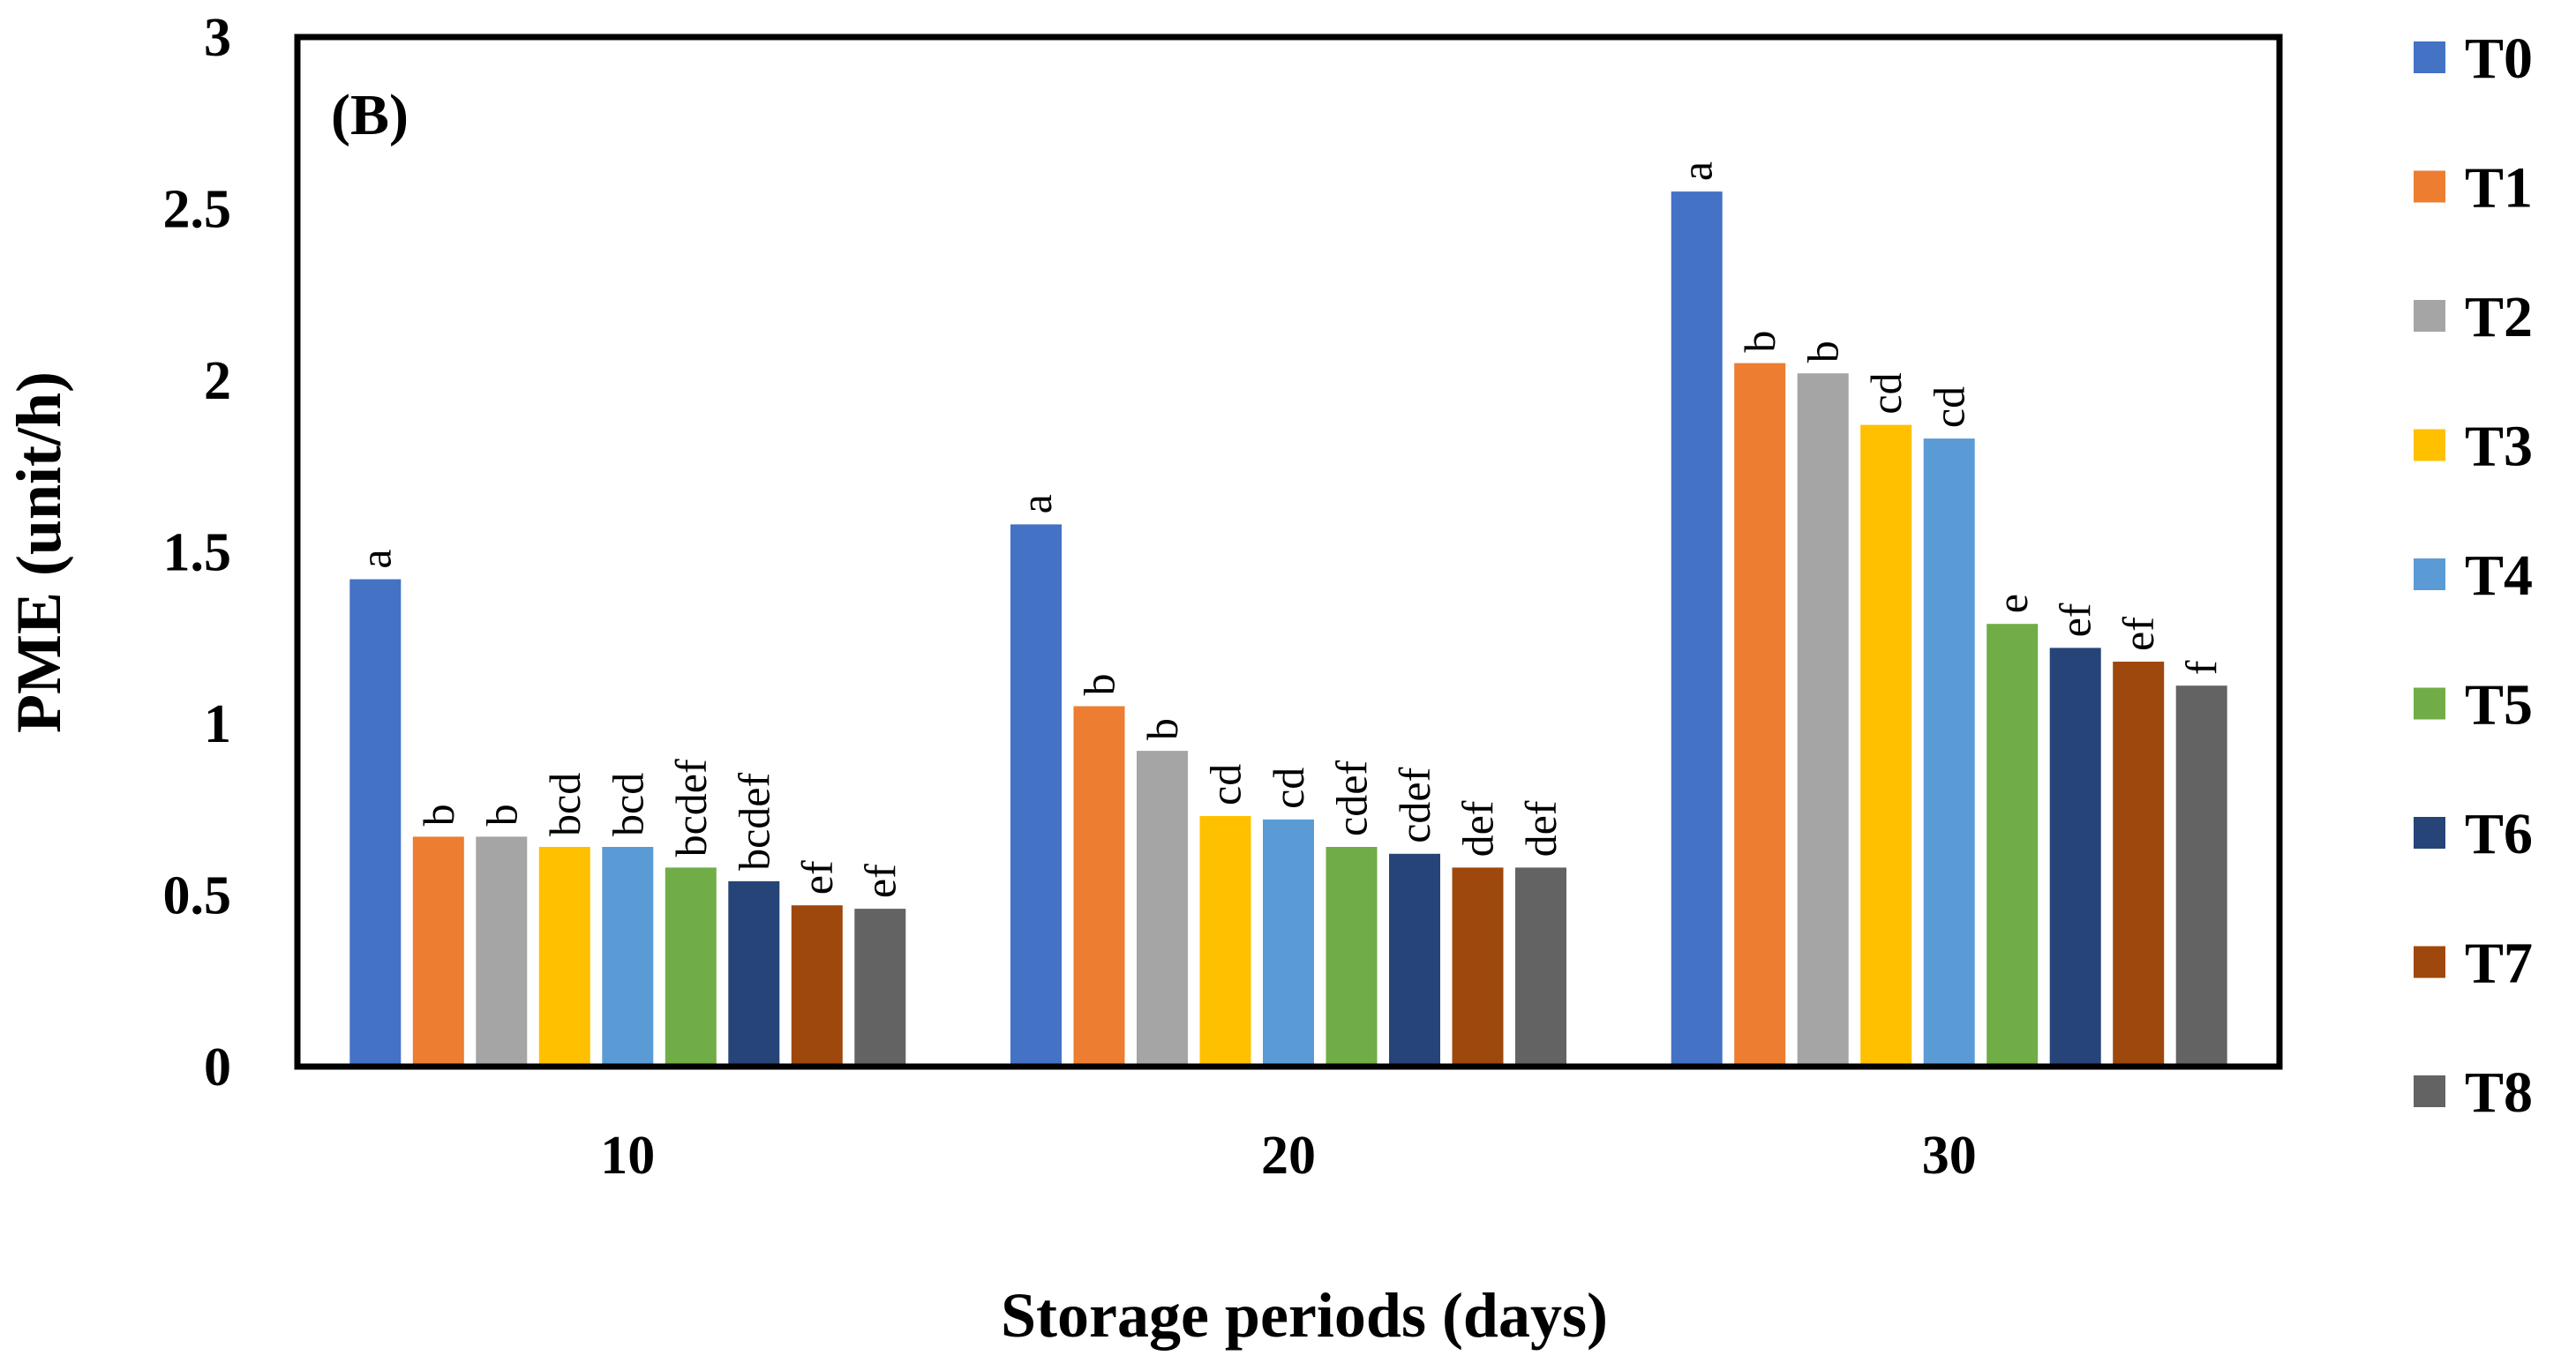 The width and height of the screenshot is (2576, 1363). Describe the element at coordinates (2499, 964) in the screenshot. I see `legend-label-t7: T7` at that location.